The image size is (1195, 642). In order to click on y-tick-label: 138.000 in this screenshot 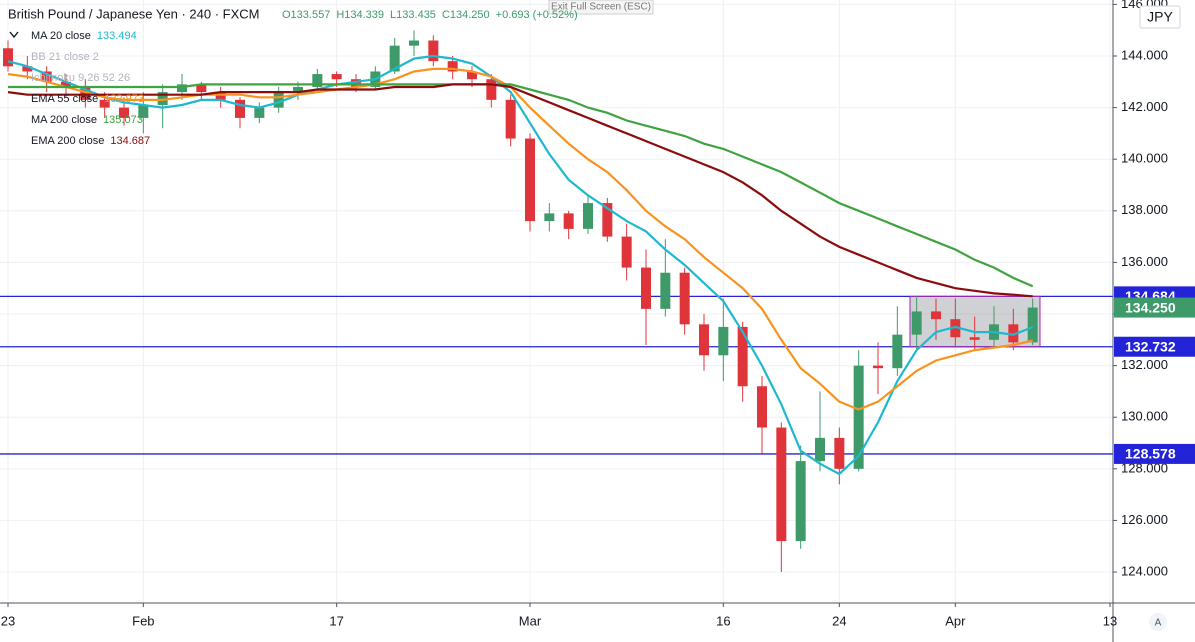, I will do `click(1144, 209)`.